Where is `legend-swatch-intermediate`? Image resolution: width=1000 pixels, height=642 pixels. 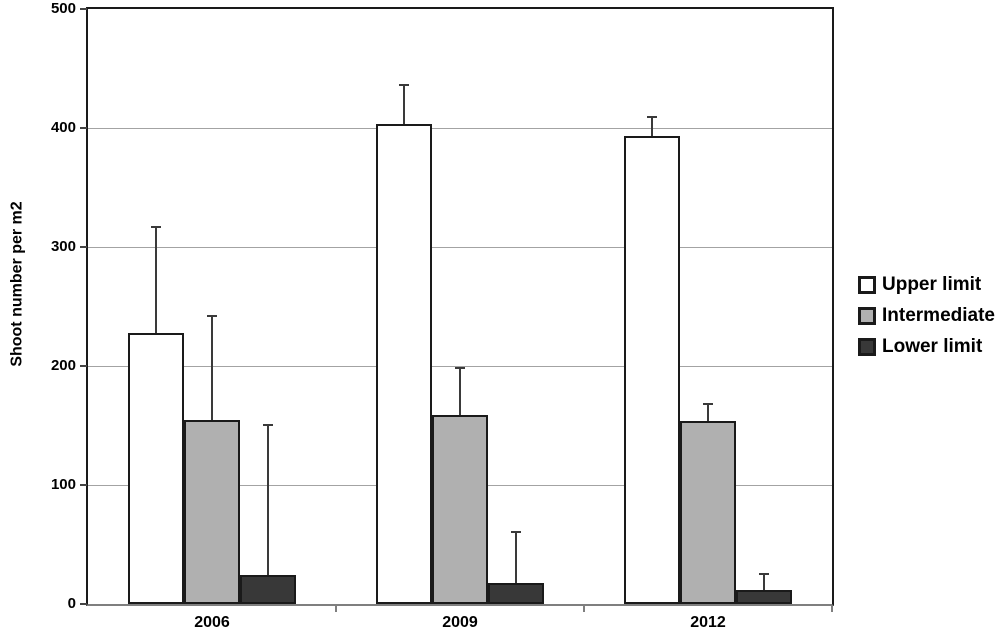 legend-swatch-intermediate is located at coordinates (867, 316).